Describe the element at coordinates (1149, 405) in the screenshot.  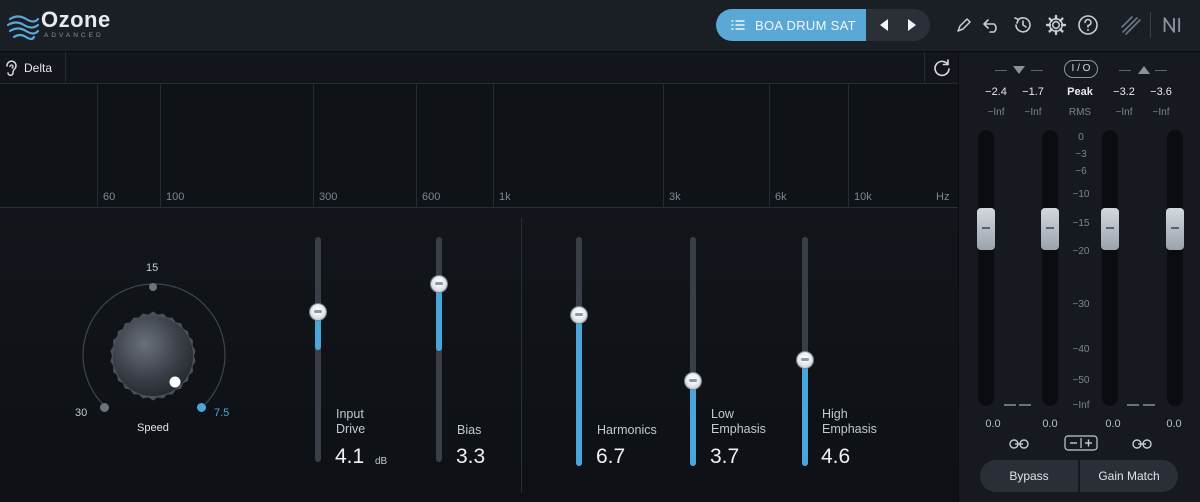
I see `output-level-right` at that location.